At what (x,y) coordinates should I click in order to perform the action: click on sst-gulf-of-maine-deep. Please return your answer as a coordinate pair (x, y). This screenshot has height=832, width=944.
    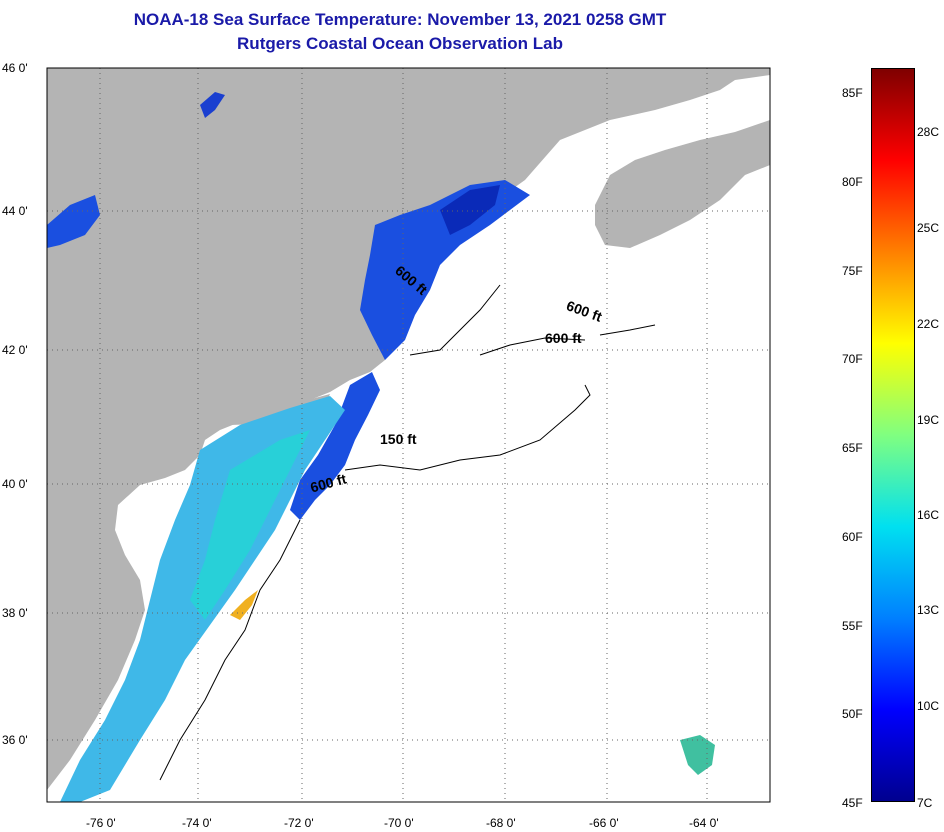
    Looking at the image, I should click on (470, 210).